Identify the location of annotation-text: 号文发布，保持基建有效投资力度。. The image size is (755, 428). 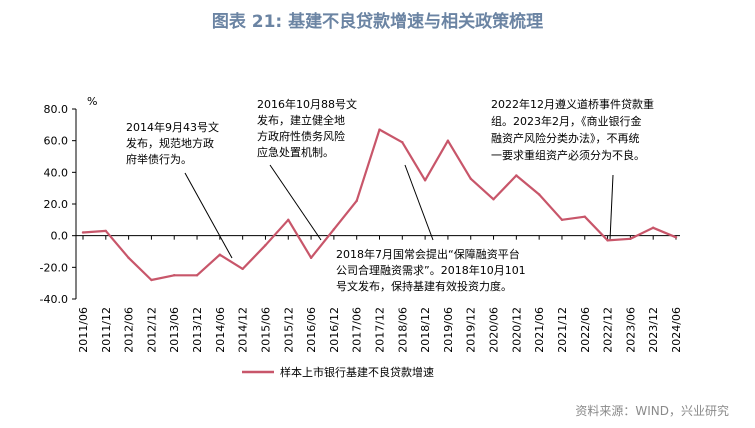
(424, 286).